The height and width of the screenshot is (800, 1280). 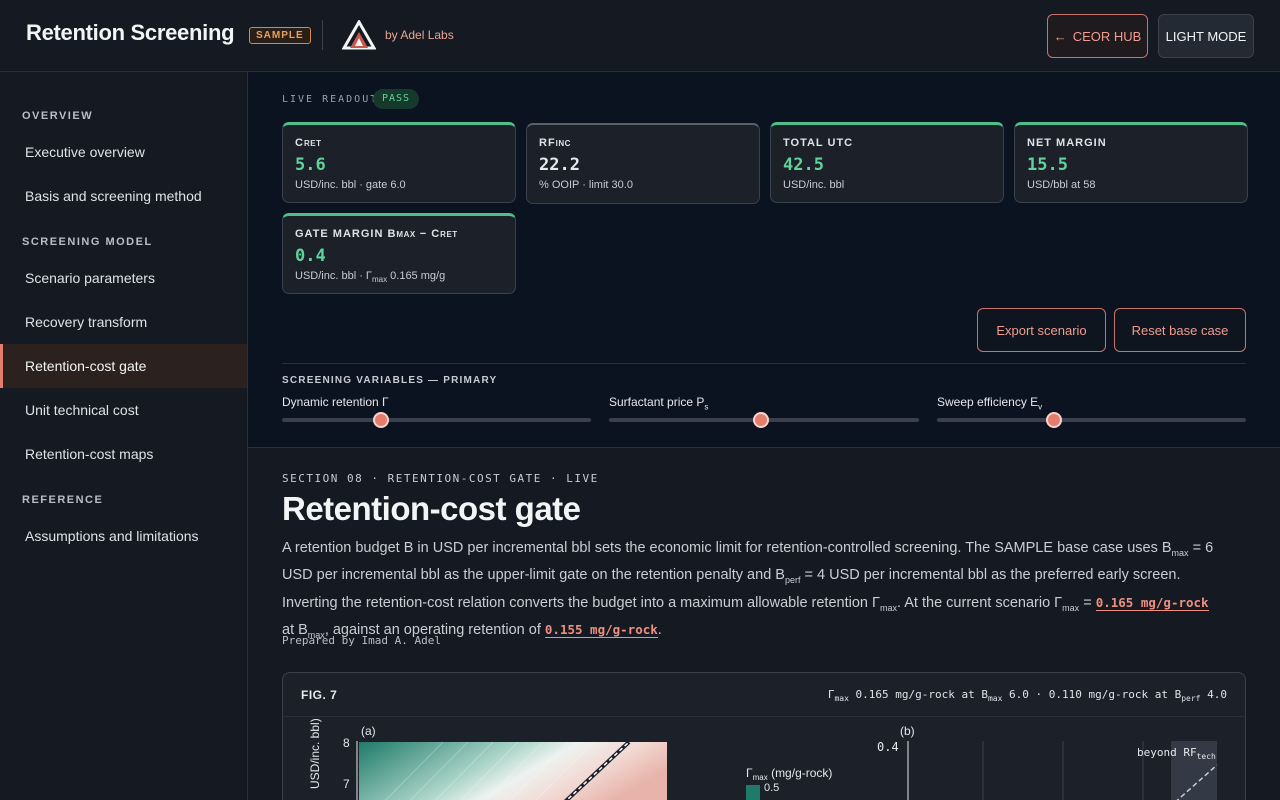 What do you see at coordinates (753, 792) in the screenshot?
I see `colorbar` at bounding box center [753, 792].